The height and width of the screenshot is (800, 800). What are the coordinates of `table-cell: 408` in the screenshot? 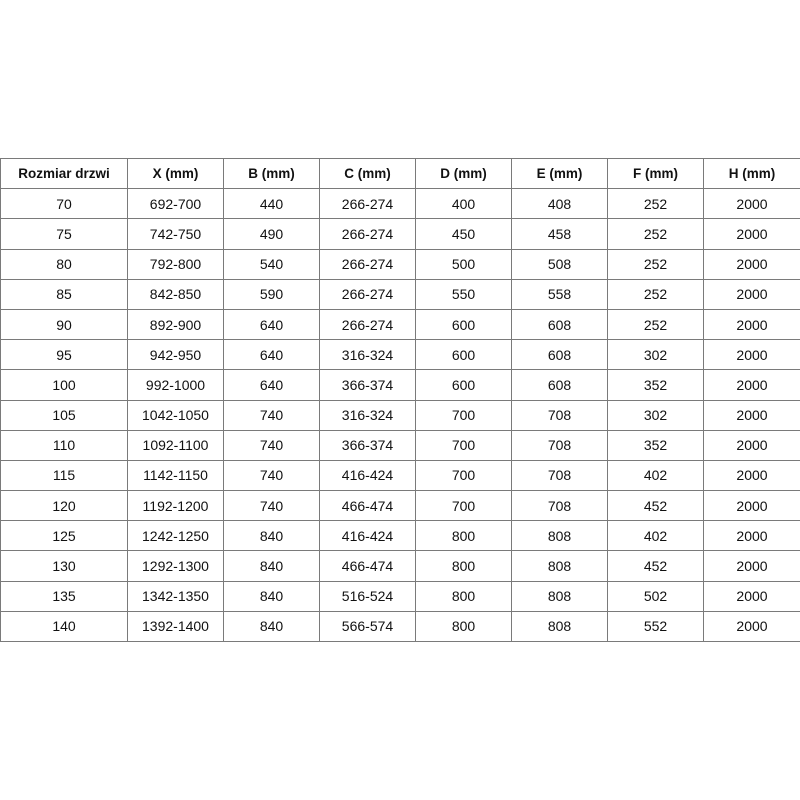 It's located at (559, 204).